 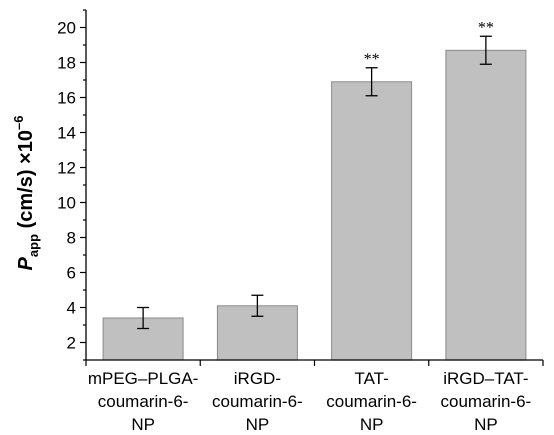 What do you see at coordinates (143, 378) in the screenshot?
I see `category-label-1-line-1: mPEG–PLGA-` at bounding box center [143, 378].